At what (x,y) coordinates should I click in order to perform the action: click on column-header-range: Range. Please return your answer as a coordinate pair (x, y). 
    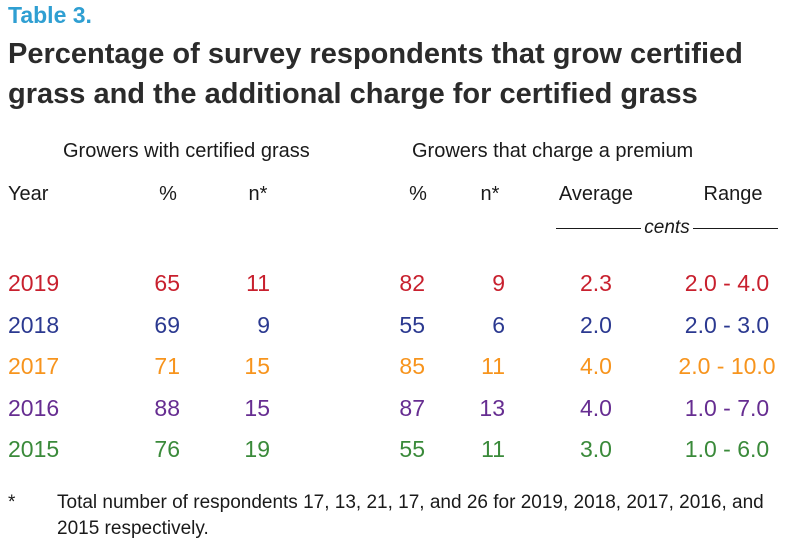
    Looking at the image, I should click on (733, 194).